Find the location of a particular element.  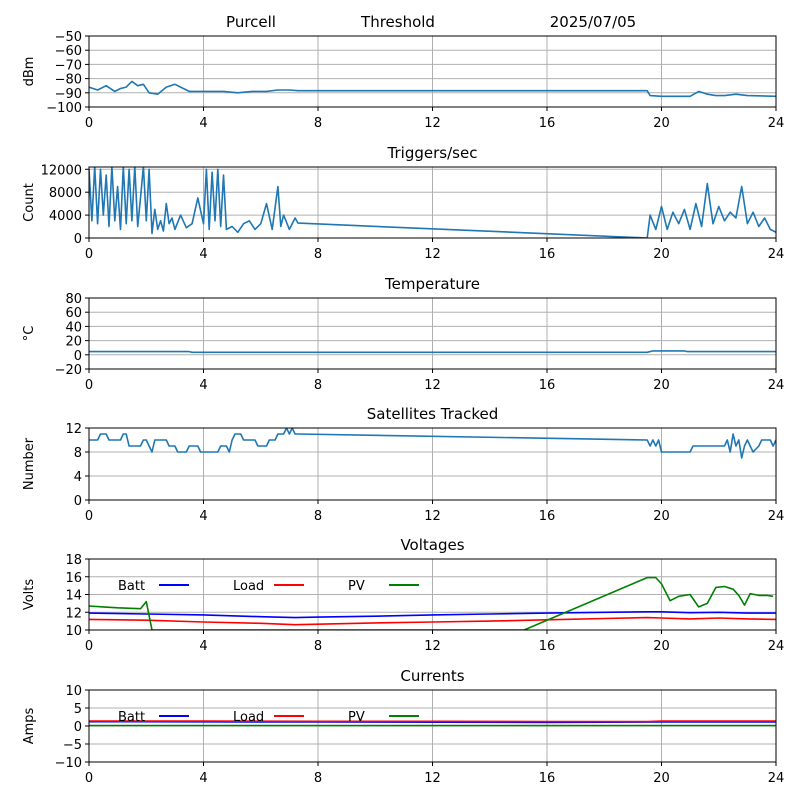

chart-panel-threshold: 0 4 8 12 16 20 24 −100−90−80−70−60−50 dBm is located at coordinates (403, 80).